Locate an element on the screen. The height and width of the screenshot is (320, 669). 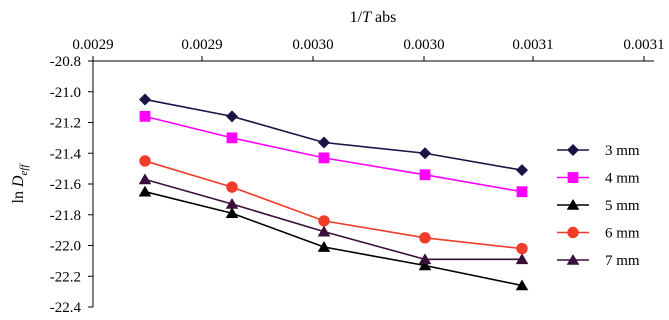
legend-label-6-mm: 6 mm is located at coordinates (622, 234).